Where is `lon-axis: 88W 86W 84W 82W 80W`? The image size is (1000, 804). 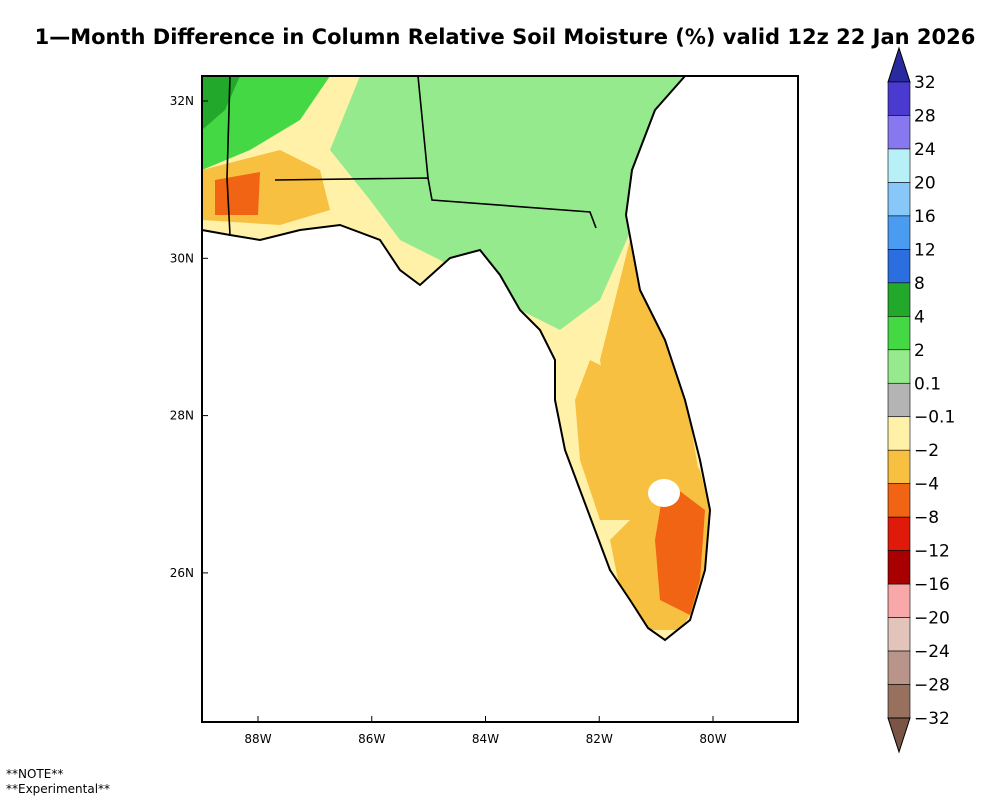 lon-axis: 88W 86W 84W 82W 80W is located at coordinates (485, 731).